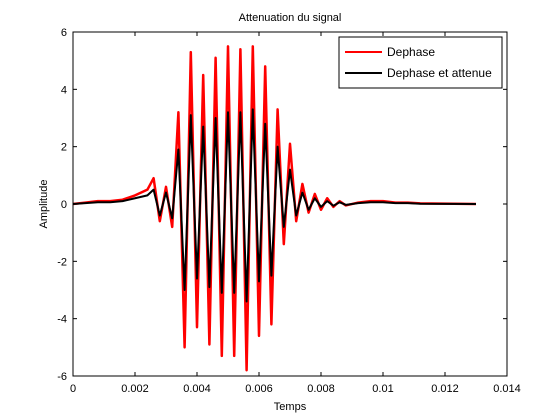  I want to click on legend-label-dephase-attenue: Dephase et attenue, so click(439, 73).